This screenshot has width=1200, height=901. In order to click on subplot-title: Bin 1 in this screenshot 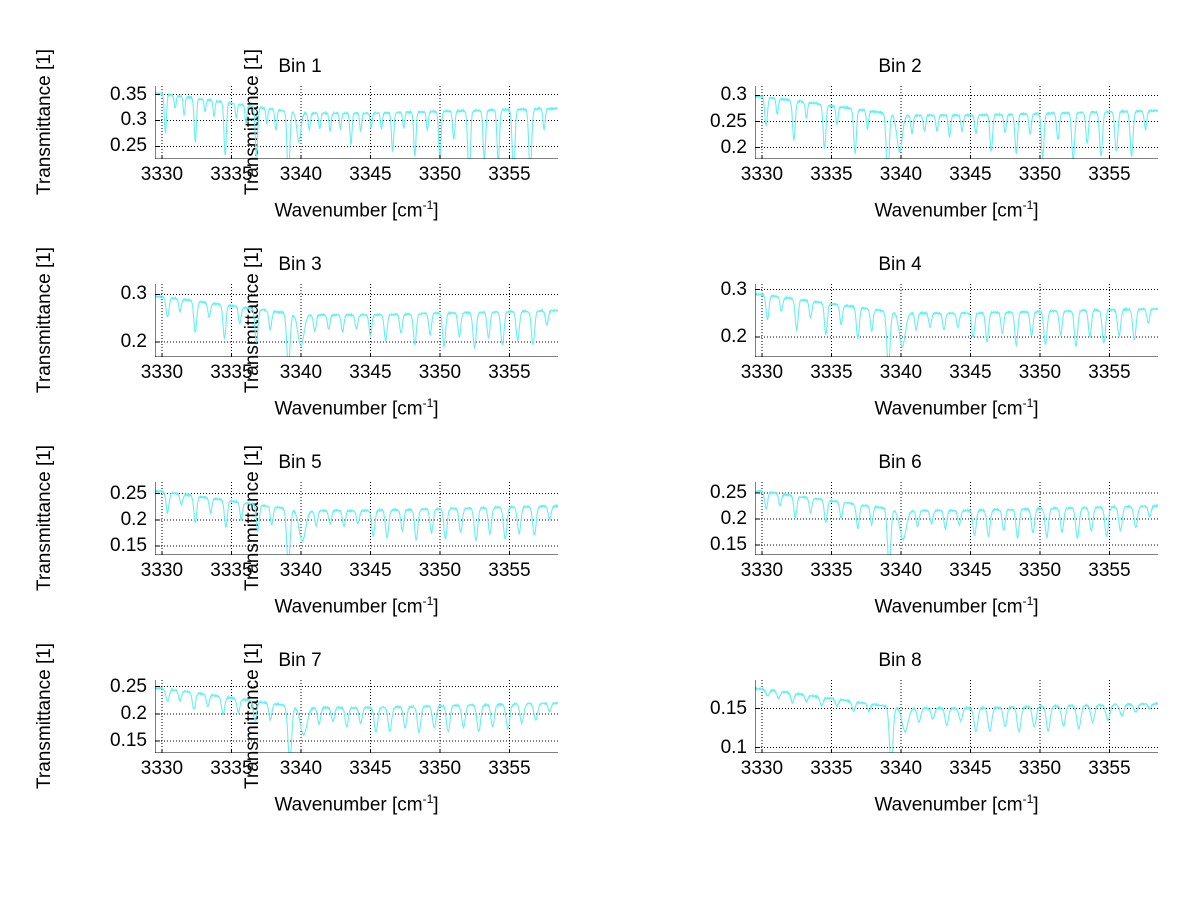, I will do `click(300, 66)`.